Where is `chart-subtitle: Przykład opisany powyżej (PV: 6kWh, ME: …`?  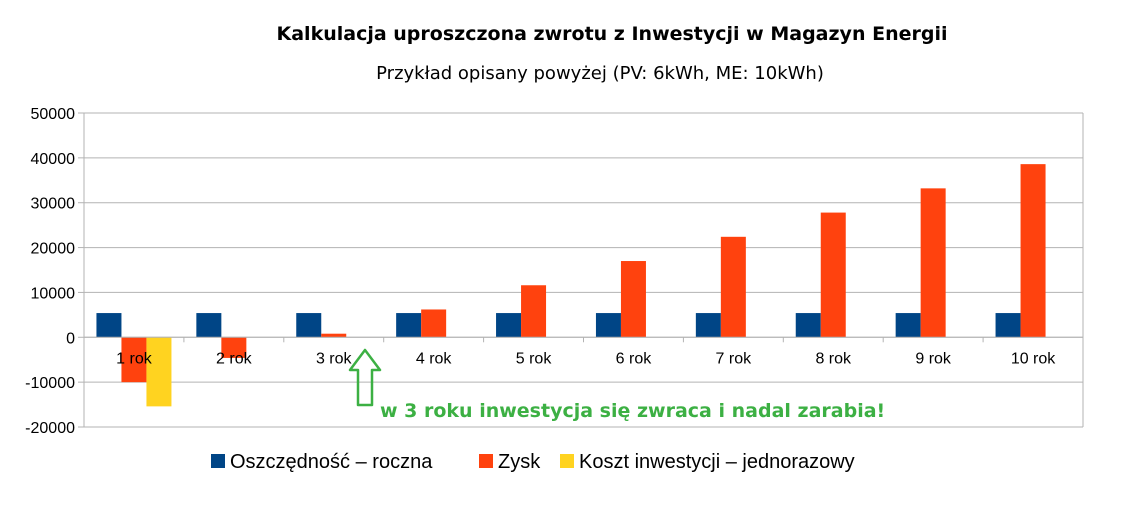 chart-subtitle: Przykład opisany powyżej (PV: 6kWh, ME: … is located at coordinates (600, 73).